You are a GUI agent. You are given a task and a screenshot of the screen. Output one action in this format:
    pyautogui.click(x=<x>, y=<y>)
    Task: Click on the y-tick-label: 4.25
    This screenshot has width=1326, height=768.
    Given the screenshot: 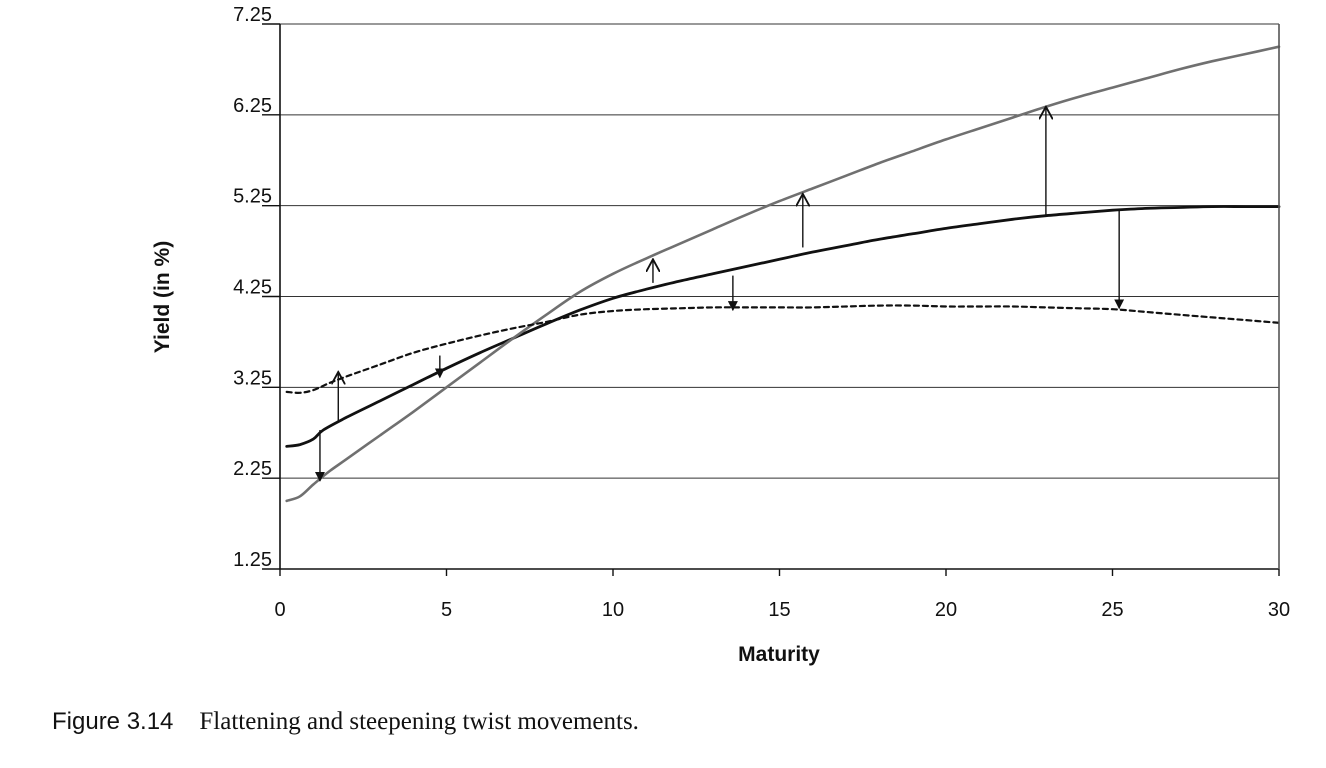 What is the action you would take?
    pyautogui.click(x=252, y=288)
    